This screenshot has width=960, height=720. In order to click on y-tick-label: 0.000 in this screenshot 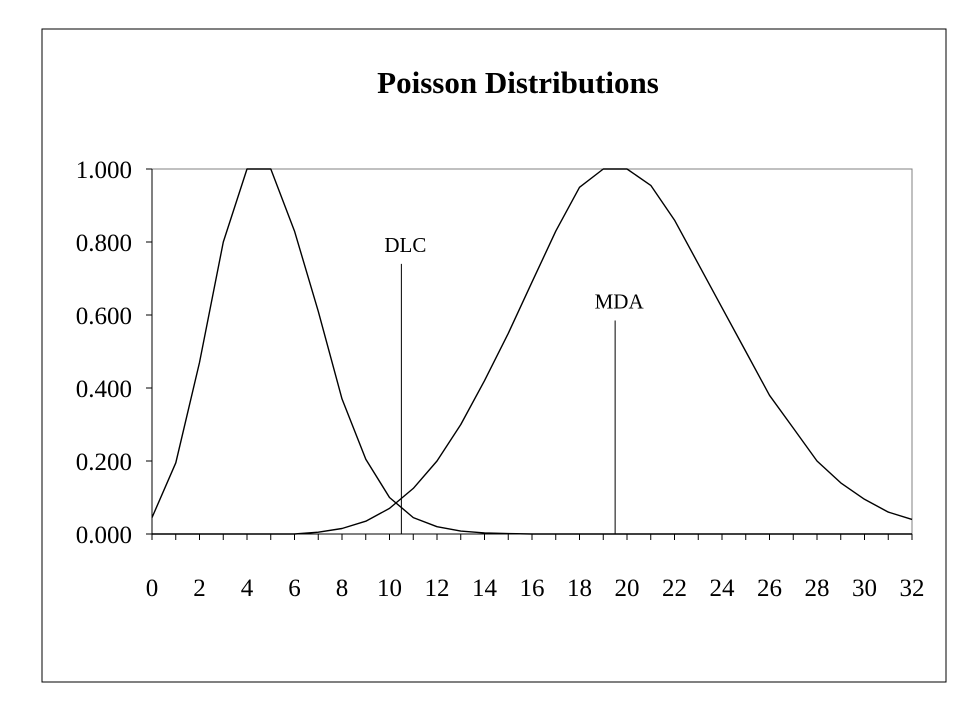, I will do `click(104, 535)`.